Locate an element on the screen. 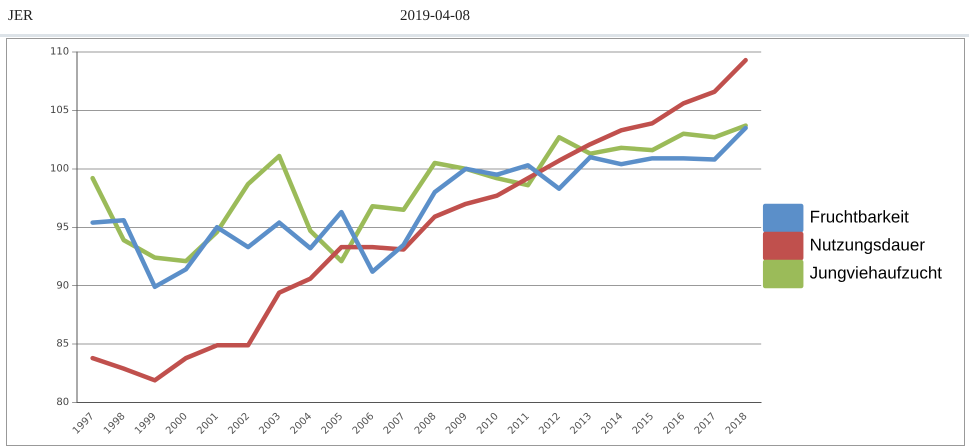 The image size is (969, 446). y-tick-label: 80 is located at coordinates (63, 402).